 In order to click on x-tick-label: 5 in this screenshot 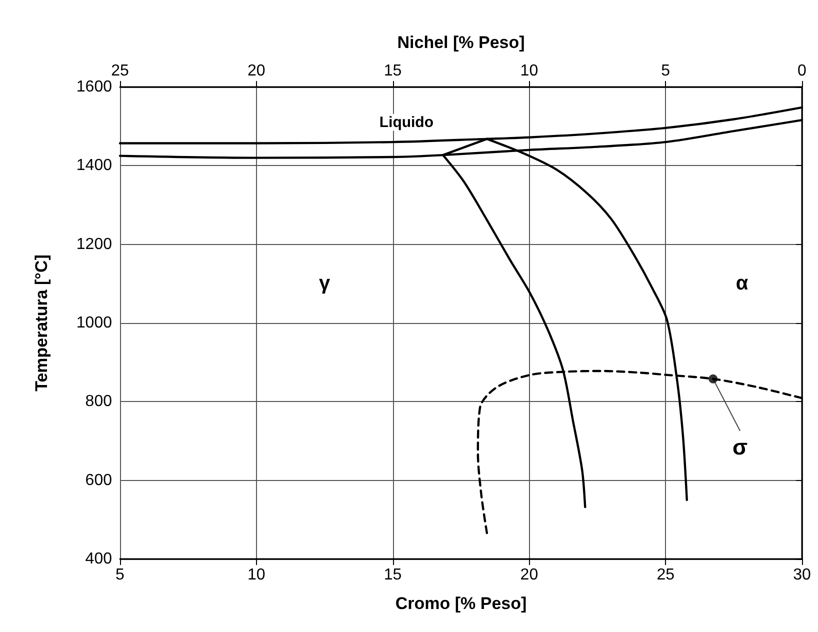, I will do `click(120, 575)`.